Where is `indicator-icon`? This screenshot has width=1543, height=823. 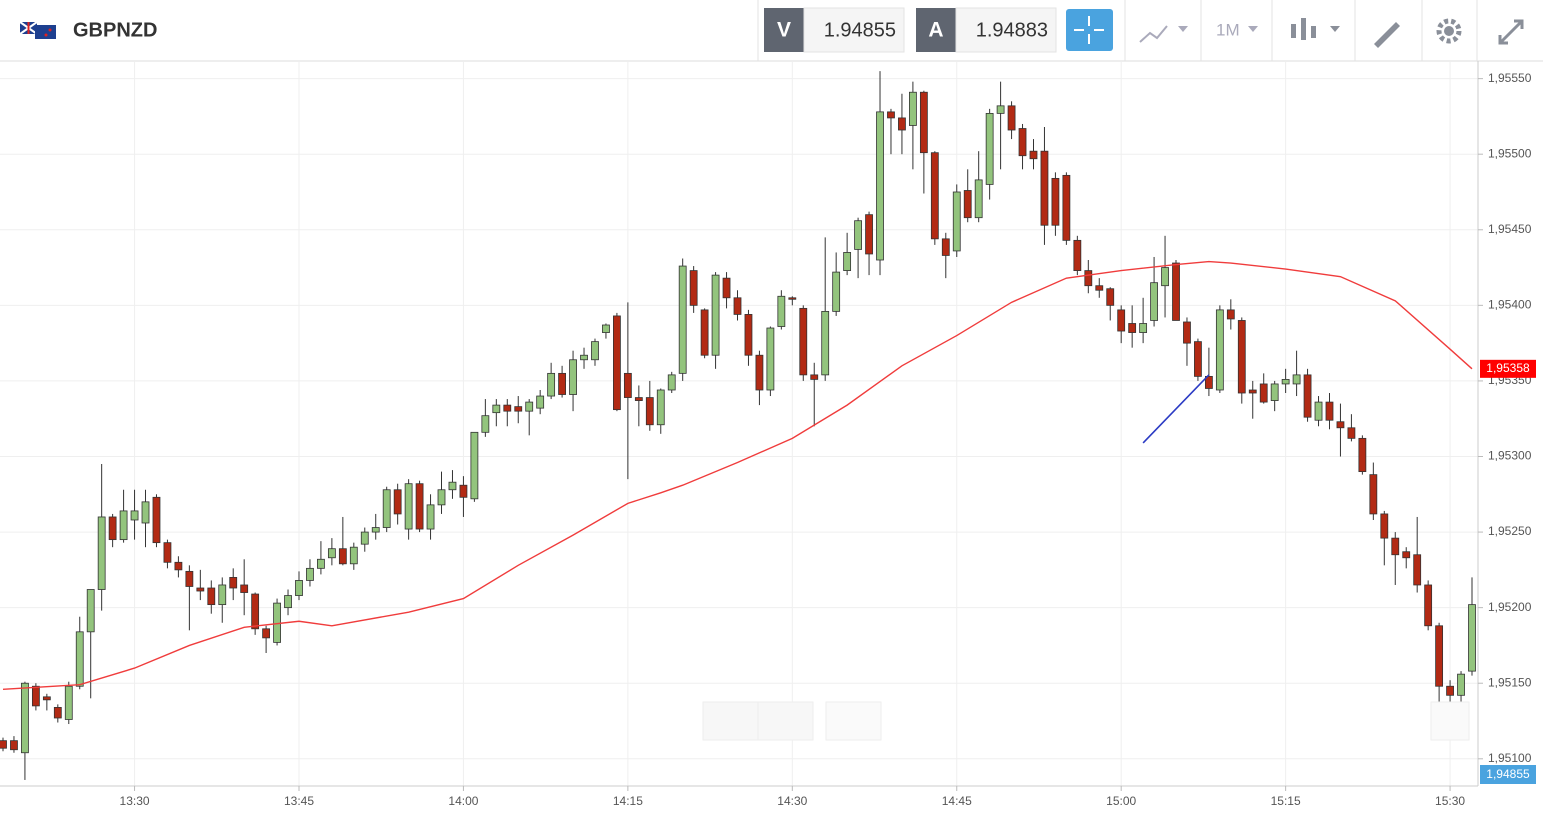
indicator-icon is located at coordinates (1153, 34).